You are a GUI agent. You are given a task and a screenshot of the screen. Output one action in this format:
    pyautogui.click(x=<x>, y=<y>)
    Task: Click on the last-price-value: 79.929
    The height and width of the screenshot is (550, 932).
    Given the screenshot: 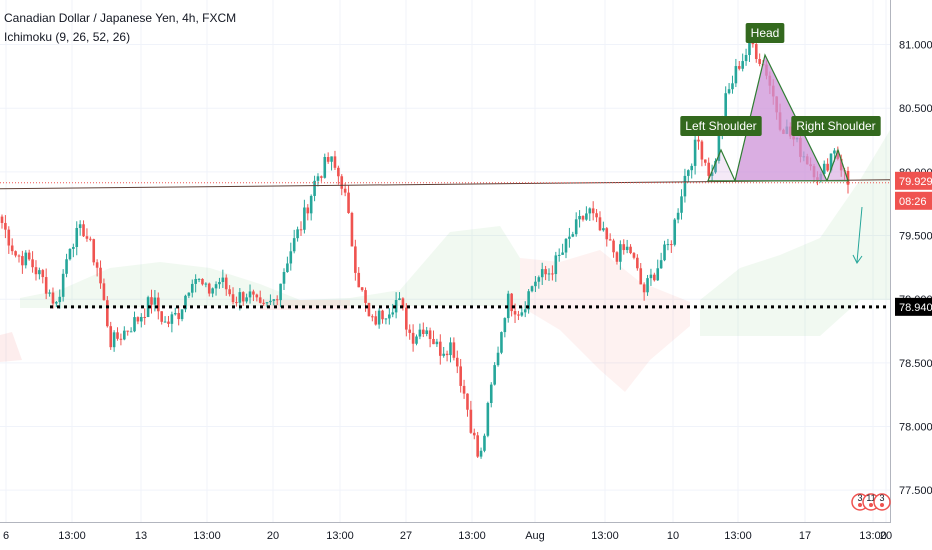 What is the action you would take?
    pyautogui.click(x=915, y=182)
    